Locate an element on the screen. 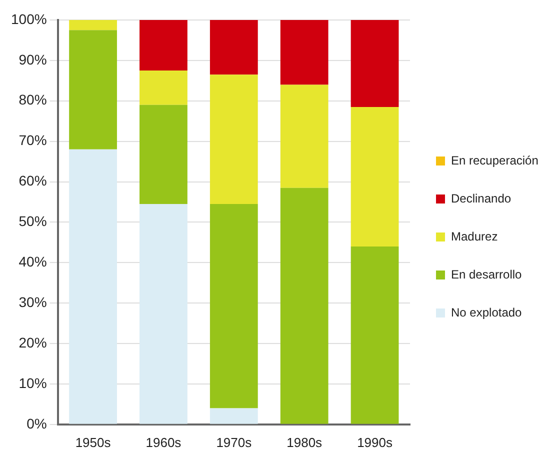 This screenshot has height=462, width=552. y-tick-label: 30% is located at coordinates (32, 302).